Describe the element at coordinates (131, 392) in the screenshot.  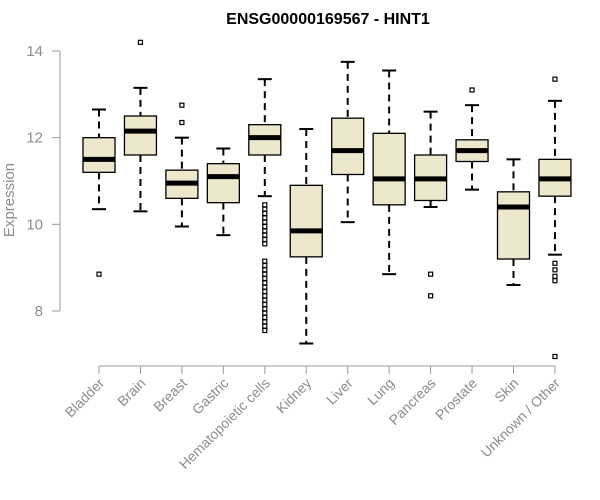
I see `x-tick-label: Brain` at that location.